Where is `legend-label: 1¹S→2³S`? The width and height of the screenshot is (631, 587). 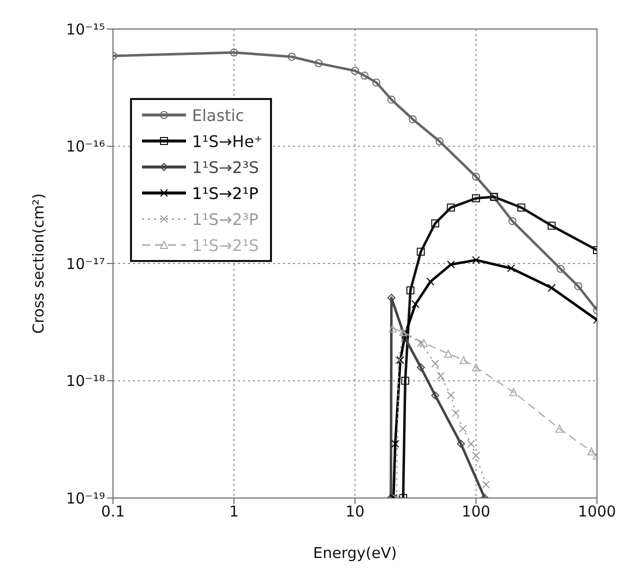 legend-label: 1¹S→2³S is located at coordinates (225, 167).